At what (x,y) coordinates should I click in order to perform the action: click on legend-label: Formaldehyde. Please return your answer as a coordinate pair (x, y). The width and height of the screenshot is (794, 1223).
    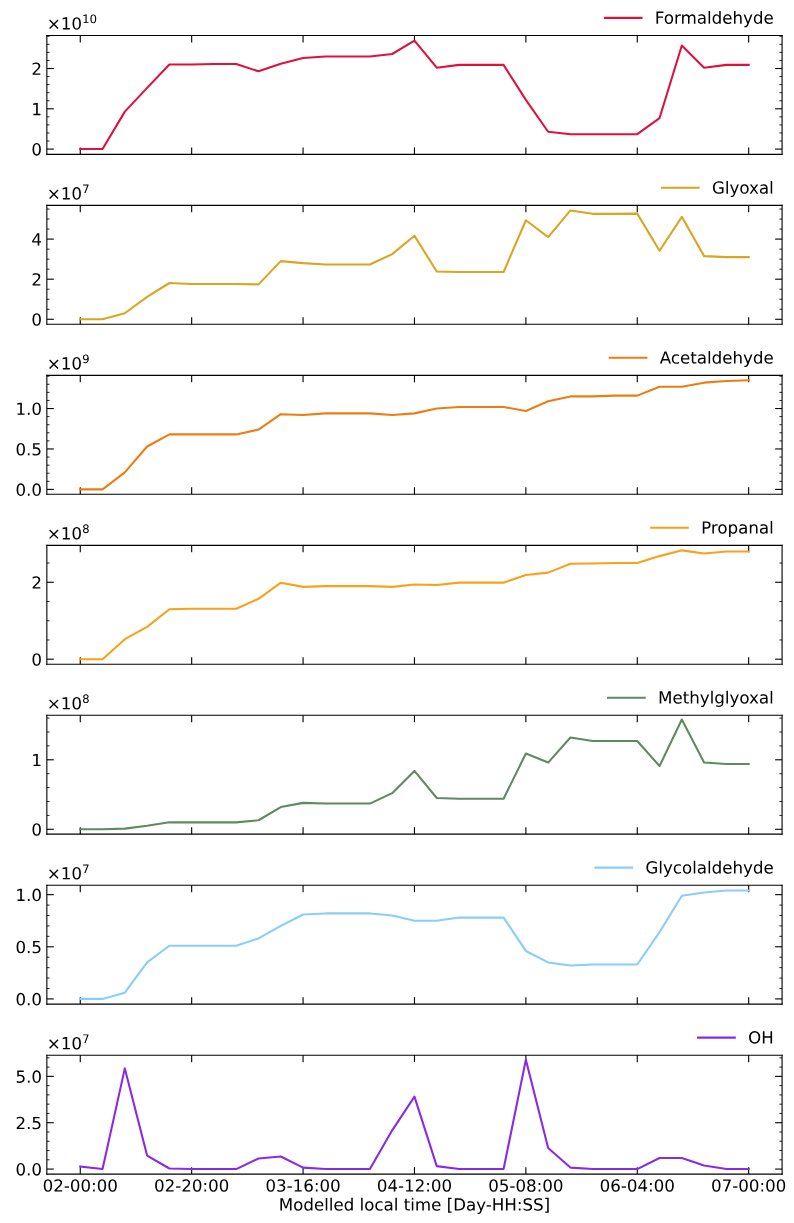
    Looking at the image, I should click on (714, 19).